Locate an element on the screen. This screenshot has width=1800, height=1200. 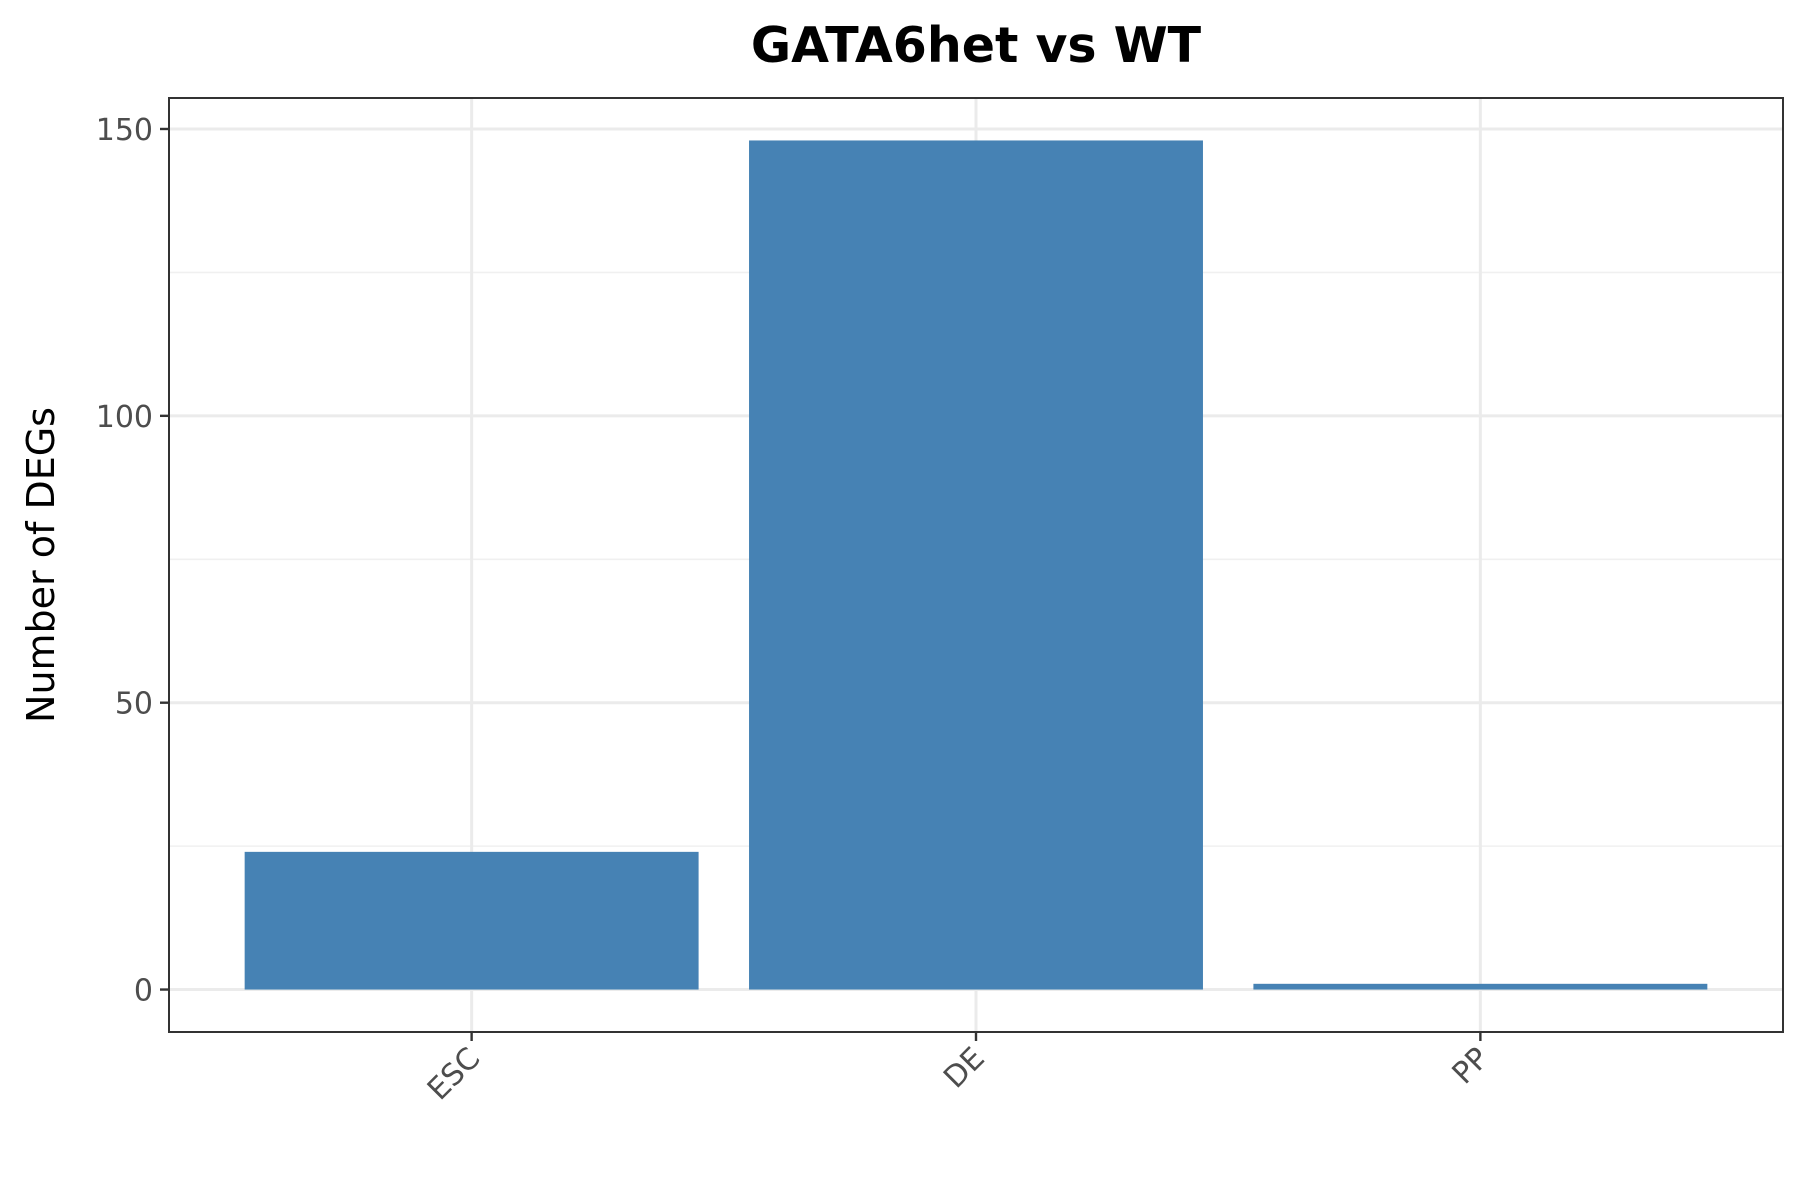
x-tick-label-de: DE is located at coordinates (964, 1068).